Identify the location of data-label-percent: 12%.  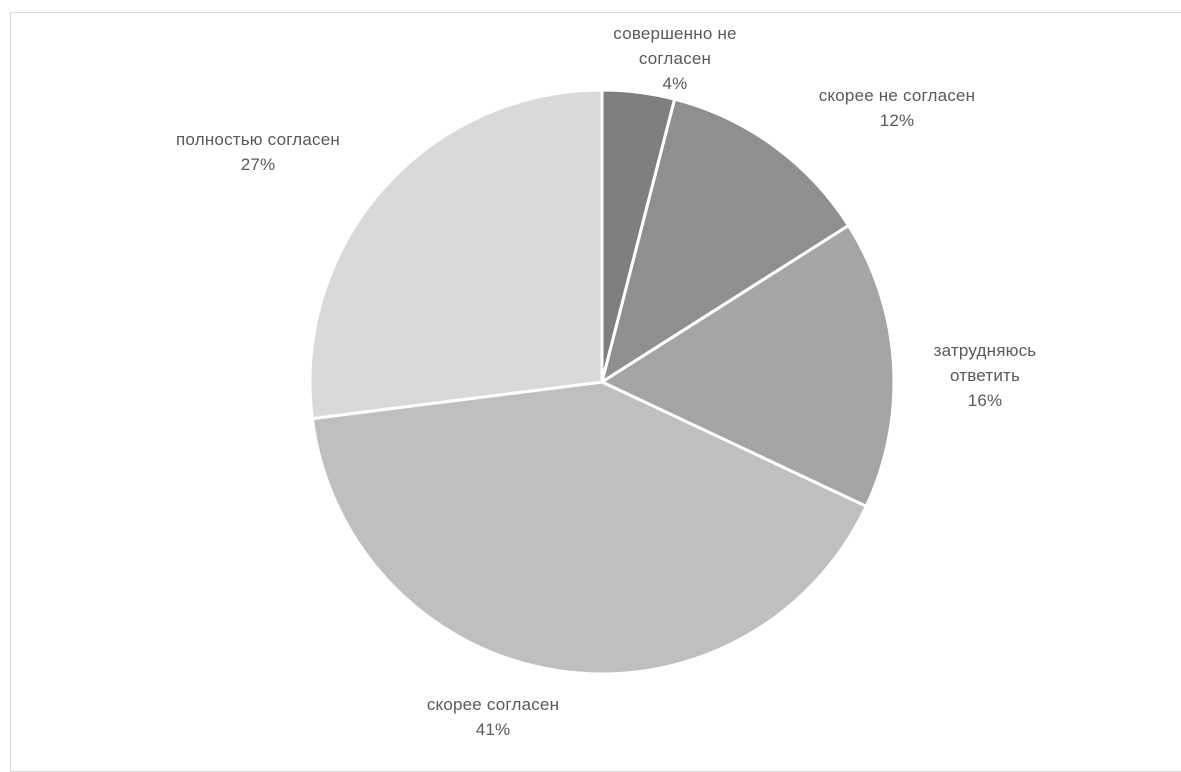
(897, 120).